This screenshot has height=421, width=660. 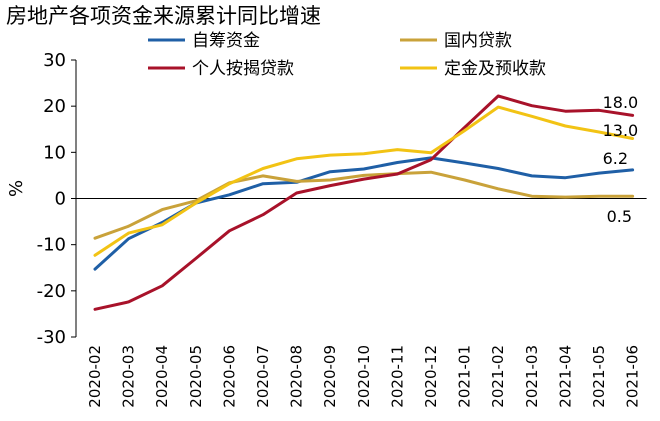 I want to click on y-tick-label: 10, so click(x=54, y=152).